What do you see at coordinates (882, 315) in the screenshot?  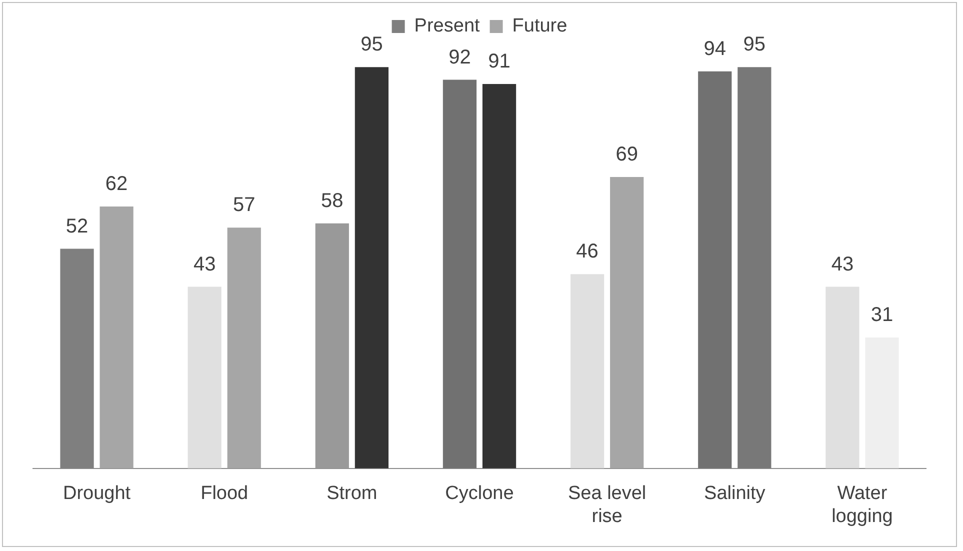 I see `data-label: 31` at bounding box center [882, 315].